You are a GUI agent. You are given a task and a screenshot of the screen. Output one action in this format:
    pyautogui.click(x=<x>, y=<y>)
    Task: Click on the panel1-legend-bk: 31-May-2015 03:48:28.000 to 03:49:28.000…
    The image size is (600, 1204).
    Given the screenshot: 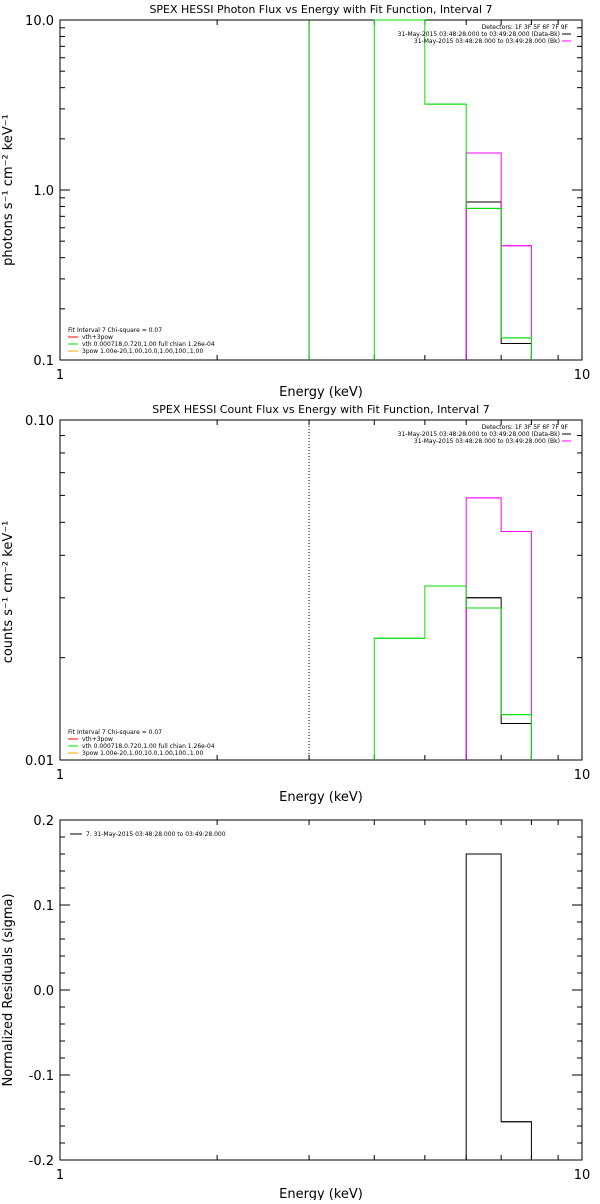 What is the action you would take?
    pyautogui.click(x=487, y=41)
    